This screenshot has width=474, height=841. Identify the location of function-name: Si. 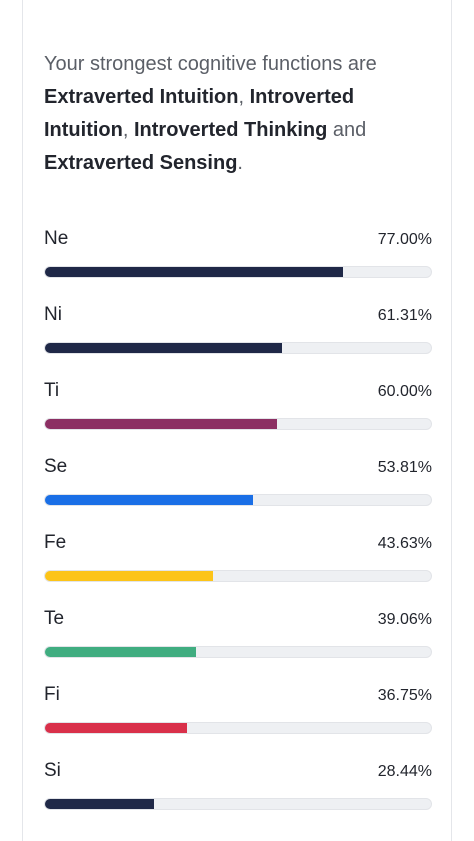
(52, 770).